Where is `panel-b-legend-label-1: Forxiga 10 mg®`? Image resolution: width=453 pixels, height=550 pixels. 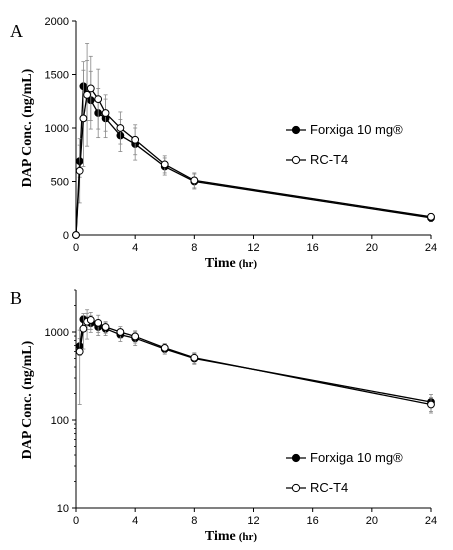 panel-b-legend-label-1: Forxiga 10 mg® is located at coordinates (356, 457).